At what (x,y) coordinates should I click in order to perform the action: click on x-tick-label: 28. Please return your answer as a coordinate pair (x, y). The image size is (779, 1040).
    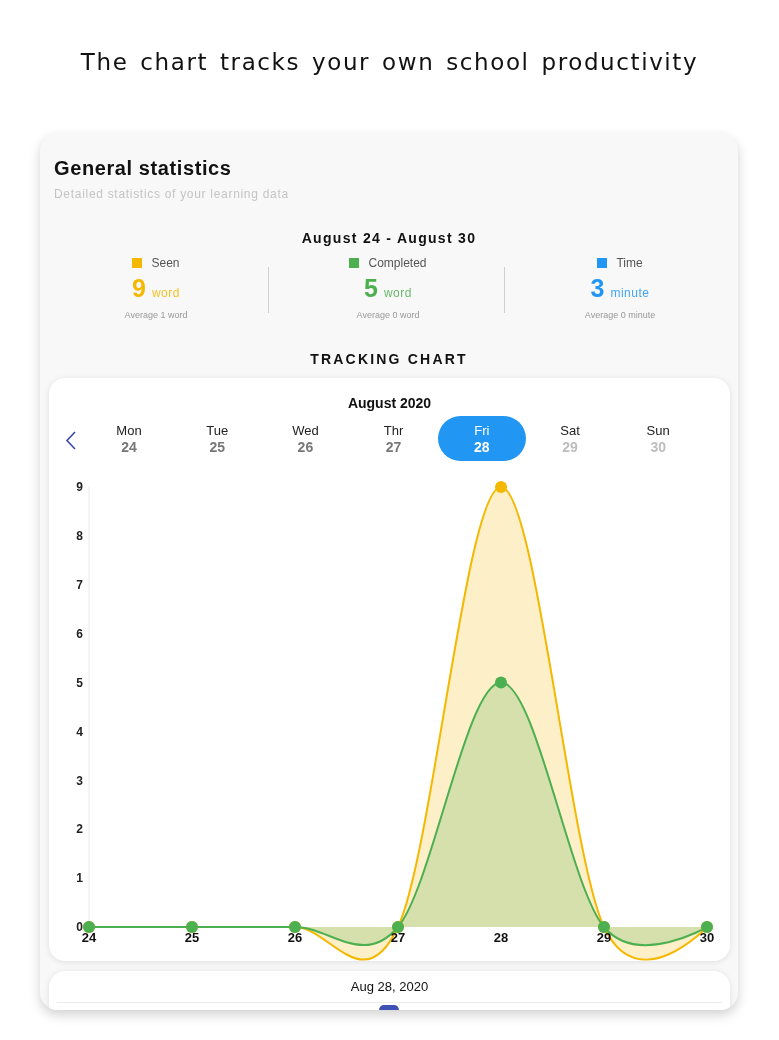
    Looking at the image, I should click on (501, 938).